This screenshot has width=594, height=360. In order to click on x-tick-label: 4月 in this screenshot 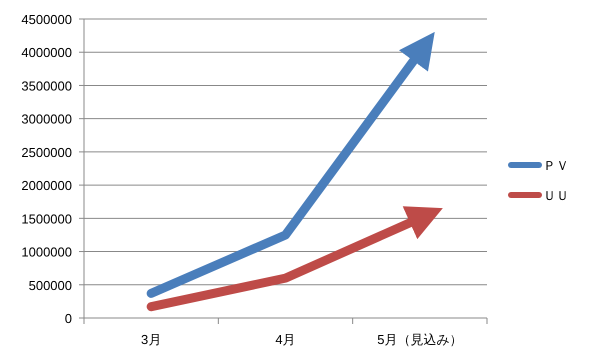, I will do `click(285, 339)`.